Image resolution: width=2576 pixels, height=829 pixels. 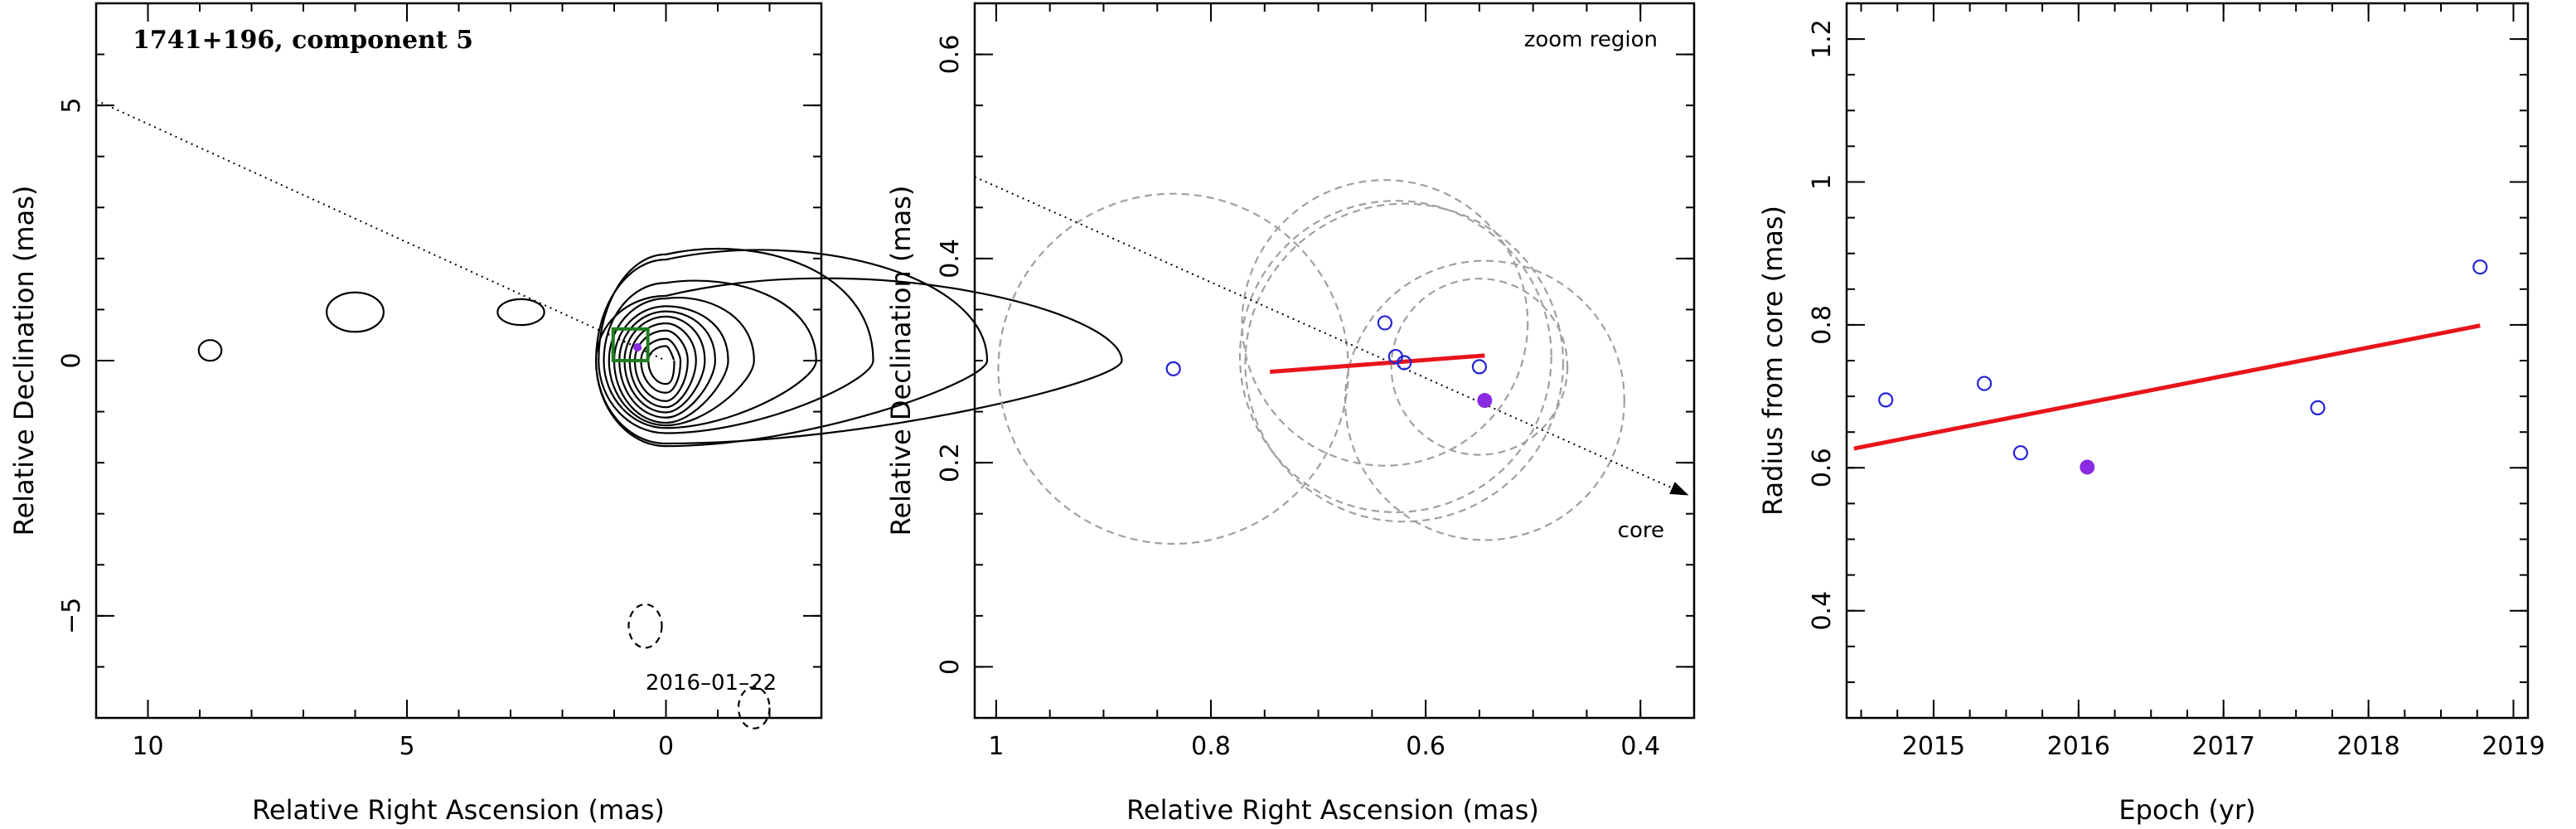 I want to click on panel-zoom-ytick-labels: 0 0.2 0.4 0.6, so click(x=950, y=355).